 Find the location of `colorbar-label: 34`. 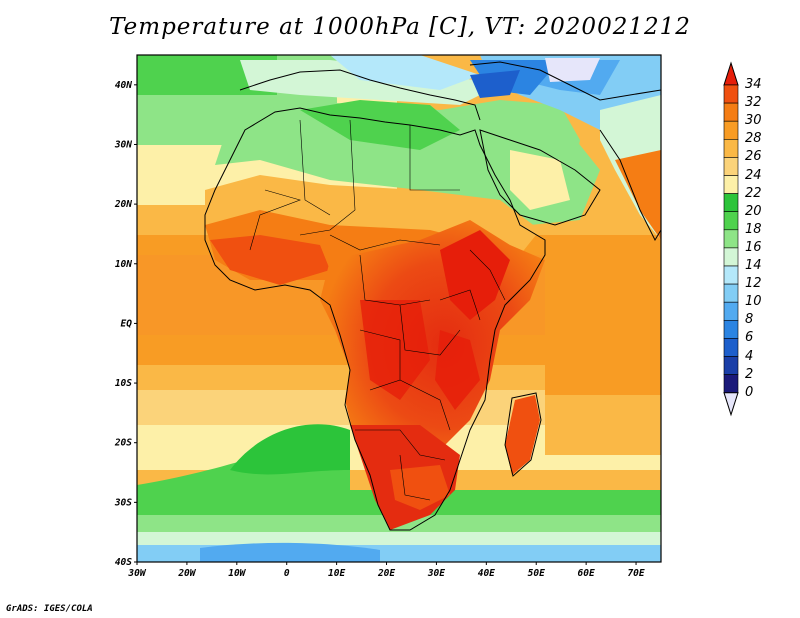

colorbar-label: 34 is located at coordinates (753, 84).